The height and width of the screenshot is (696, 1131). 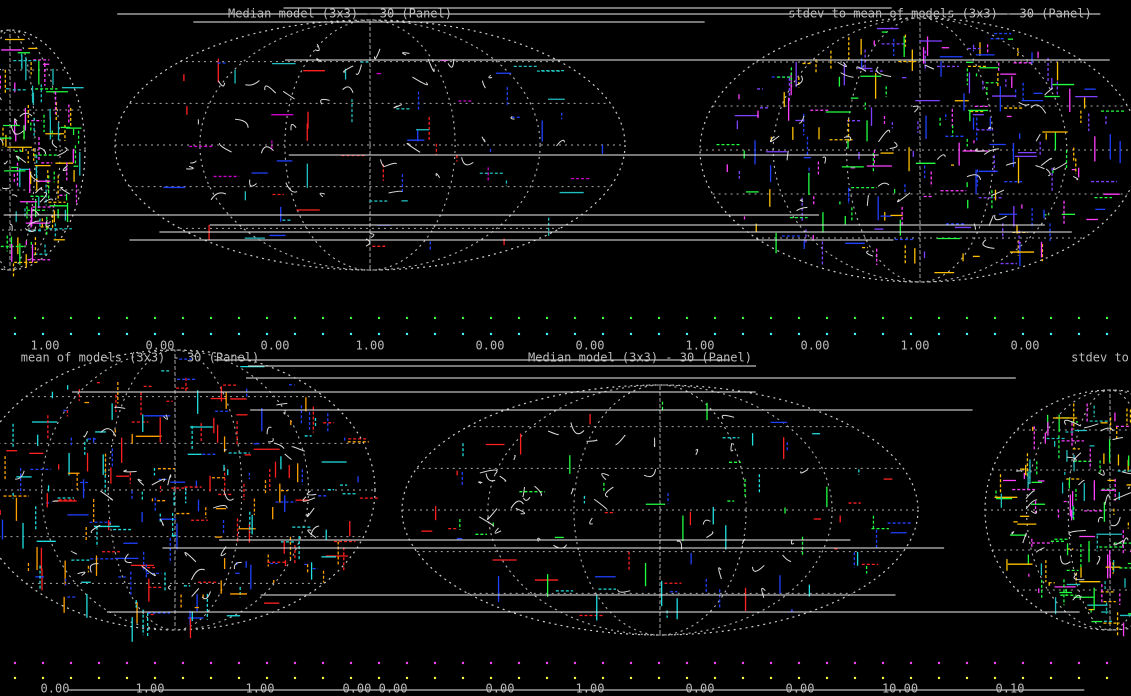 I want to click on colorbar-label: 1.00, so click(x=150, y=689).